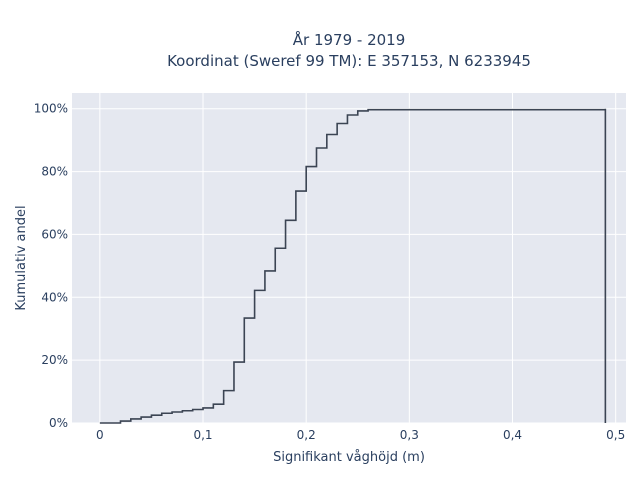  What do you see at coordinates (54, 297) in the screenshot?
I see `y-tick-label: 40%` at bounding box center [54, 297].